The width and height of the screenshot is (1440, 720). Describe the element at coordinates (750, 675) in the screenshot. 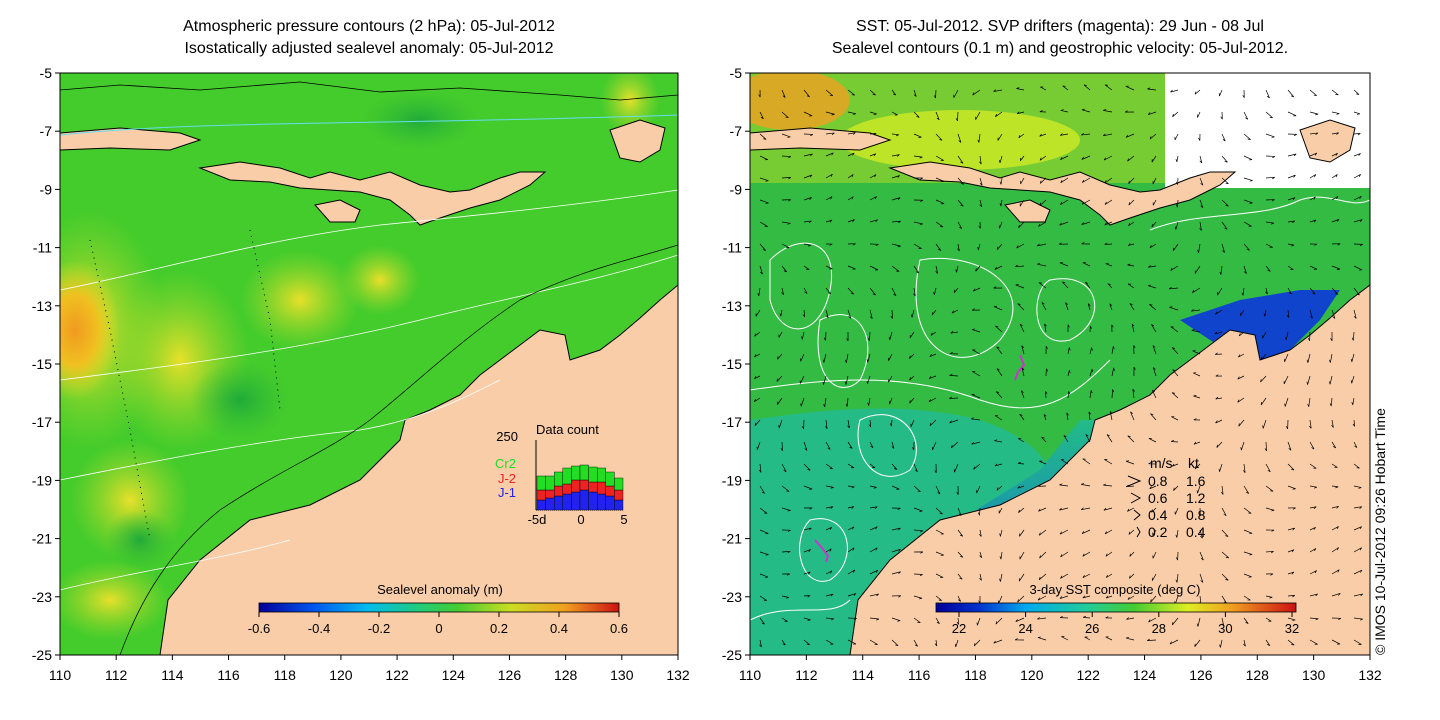

I see `x-tick-label: 110` at that location.